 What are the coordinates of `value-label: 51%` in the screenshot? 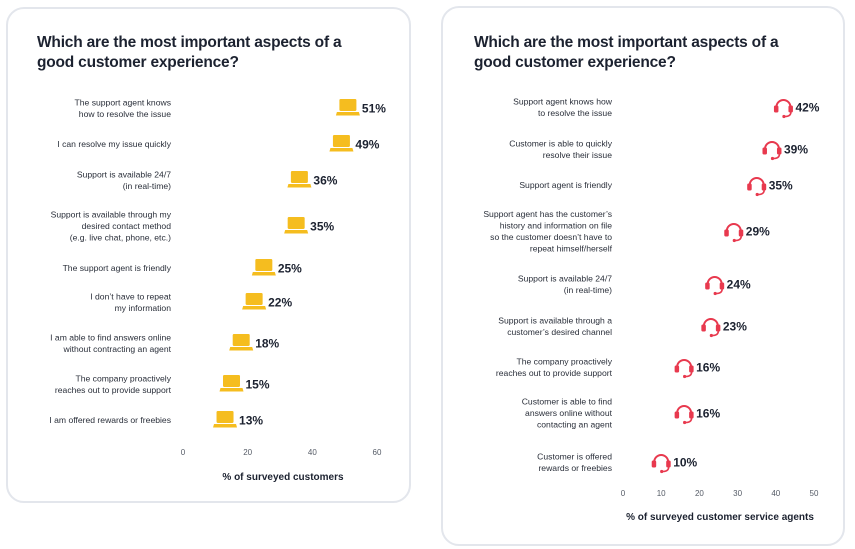 It's located at (374, 109).